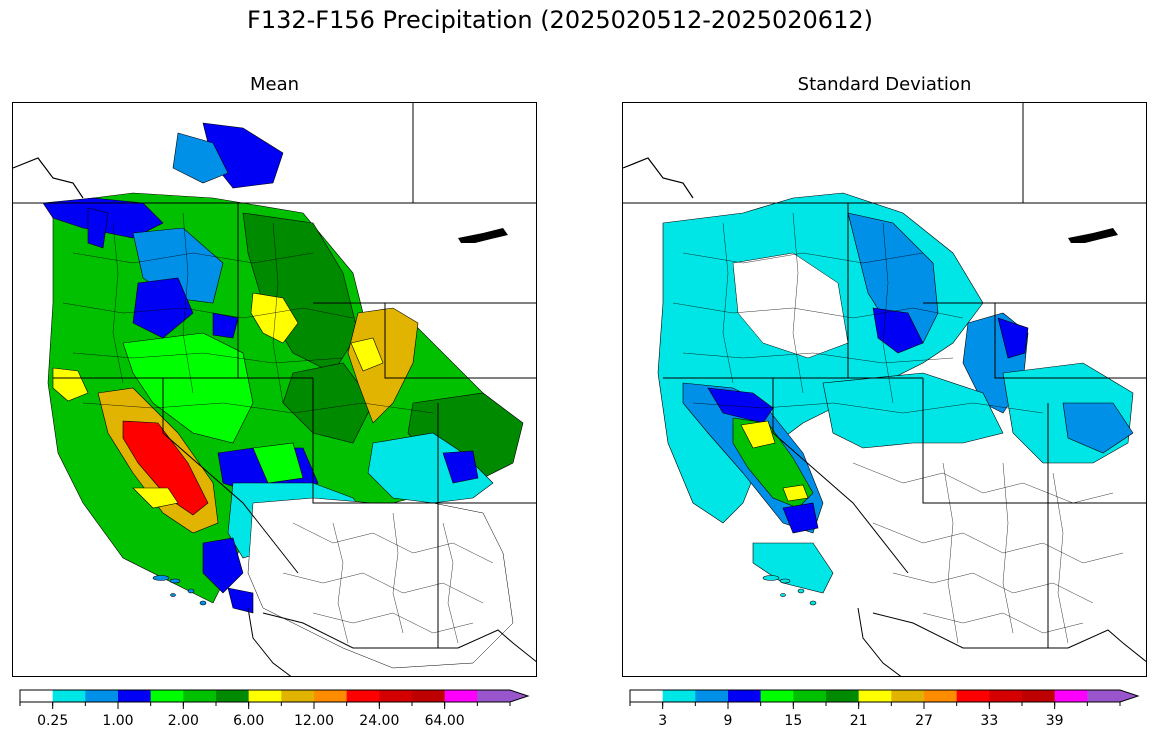 The image size is (1159, 741). I want to click on colorbar-tick-label: 64.00, so click(445, 721).